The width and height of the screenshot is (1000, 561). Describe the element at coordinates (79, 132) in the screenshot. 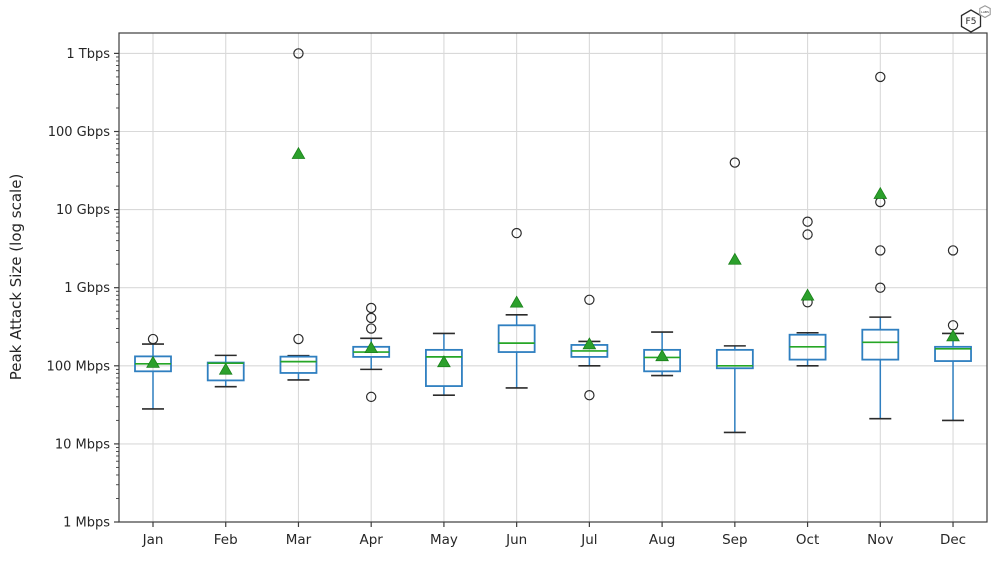

I see `y-tick-label: 100 Gbps` at that location.